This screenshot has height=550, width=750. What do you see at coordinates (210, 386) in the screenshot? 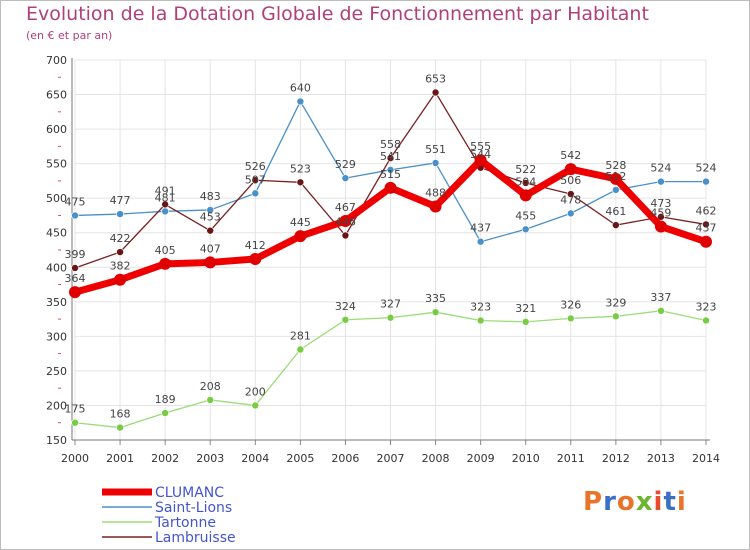
I see `data-label: 208` at bounding box center [210, 386].